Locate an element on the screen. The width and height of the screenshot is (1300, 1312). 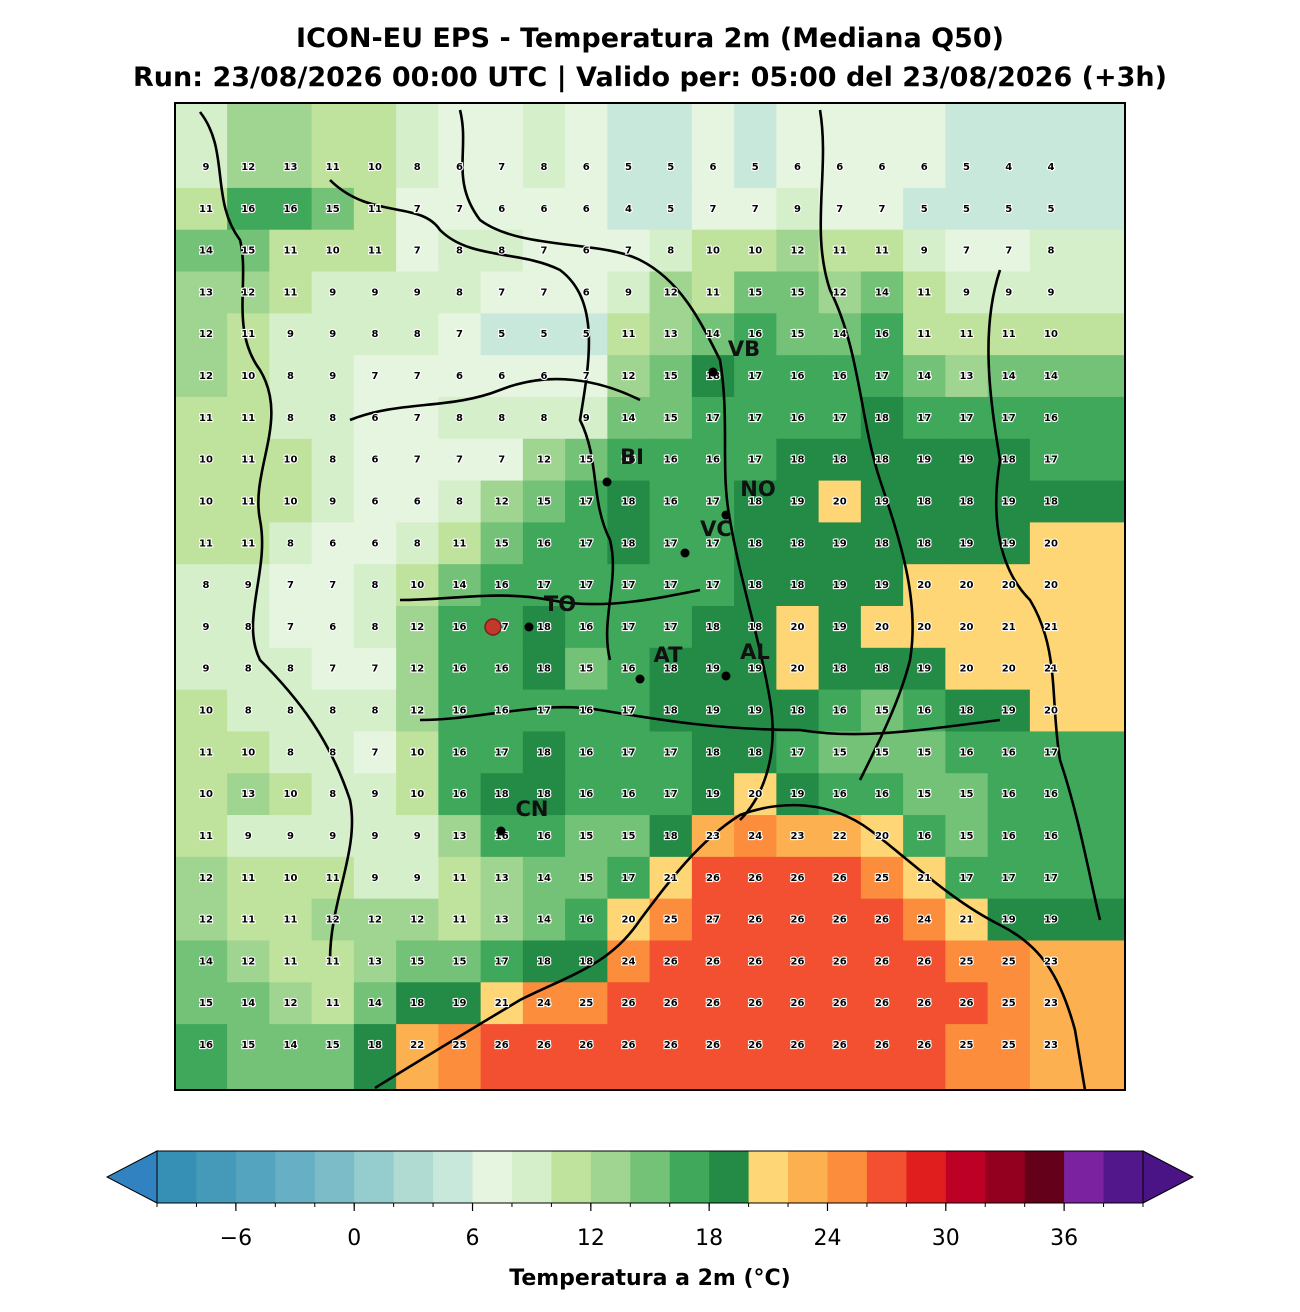
grid-value: 7 is located at coordinates (332, 585).